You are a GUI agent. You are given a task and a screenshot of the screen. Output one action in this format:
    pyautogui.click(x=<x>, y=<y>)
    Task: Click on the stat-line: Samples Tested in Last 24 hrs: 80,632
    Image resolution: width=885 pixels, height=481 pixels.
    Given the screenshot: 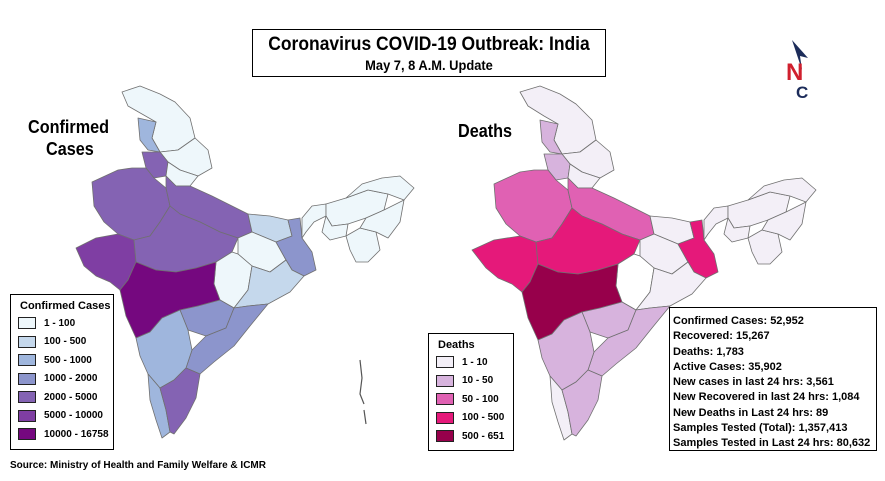 What is the action you would take?
    pyautogui.click(x=772, y=443)
    